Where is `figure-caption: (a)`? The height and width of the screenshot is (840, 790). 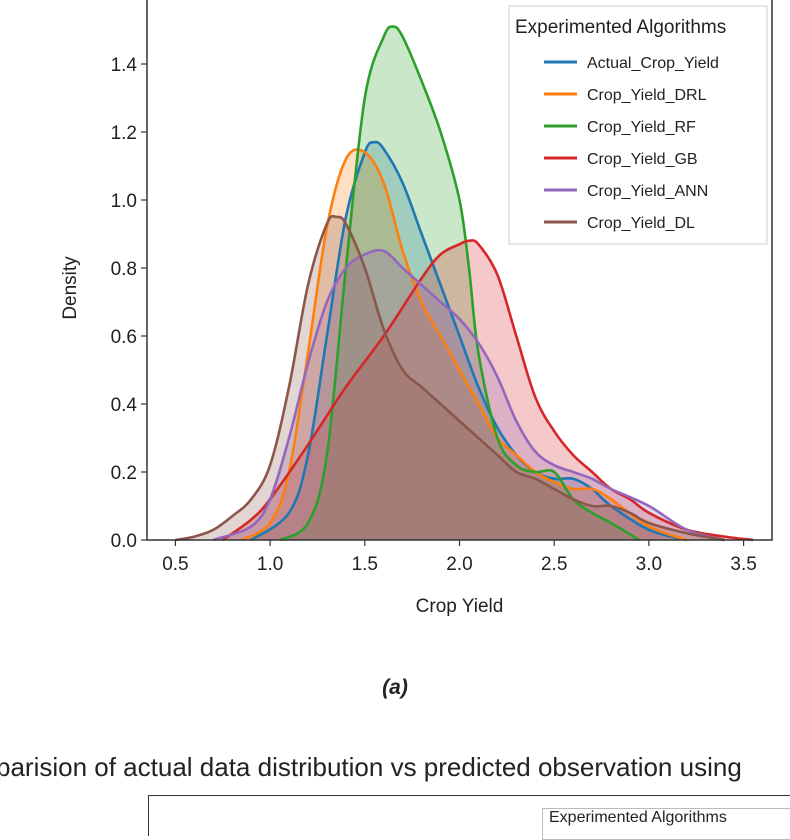 figure-caption: (a) is located at coordinates (395, 687).